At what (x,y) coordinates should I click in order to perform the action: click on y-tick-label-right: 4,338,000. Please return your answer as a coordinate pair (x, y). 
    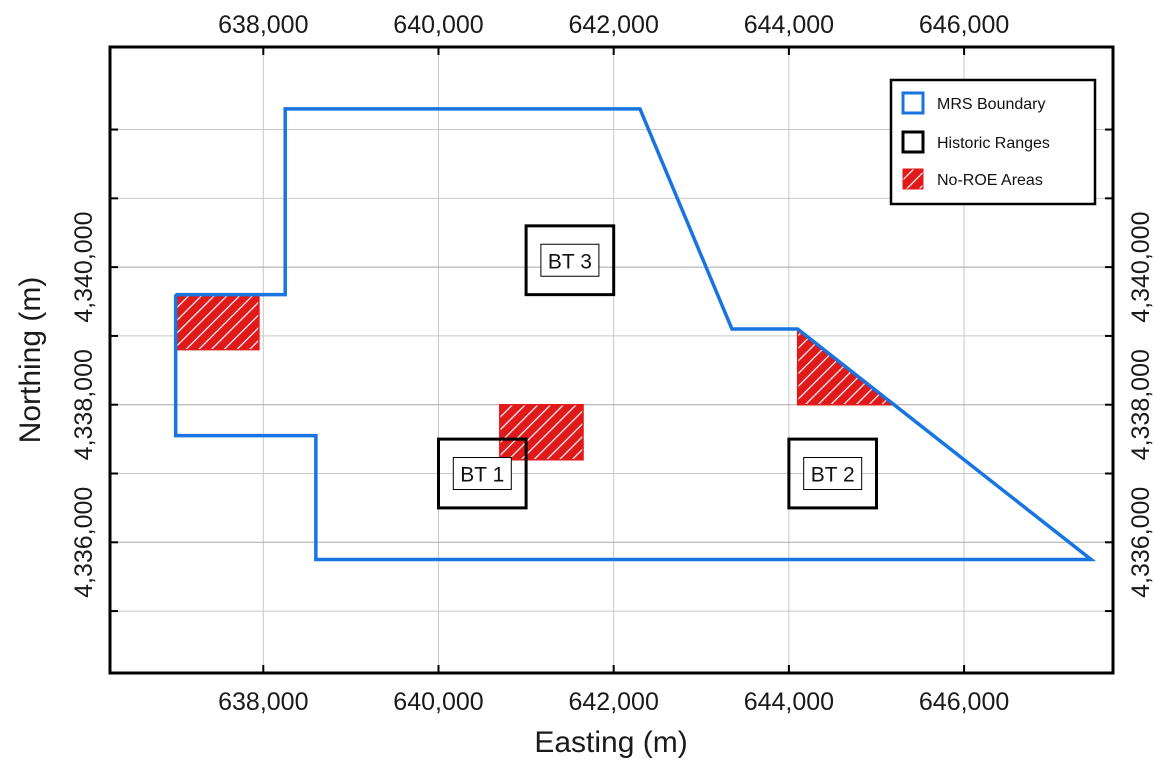
    Looking at the image, I should click on (1141, 404).